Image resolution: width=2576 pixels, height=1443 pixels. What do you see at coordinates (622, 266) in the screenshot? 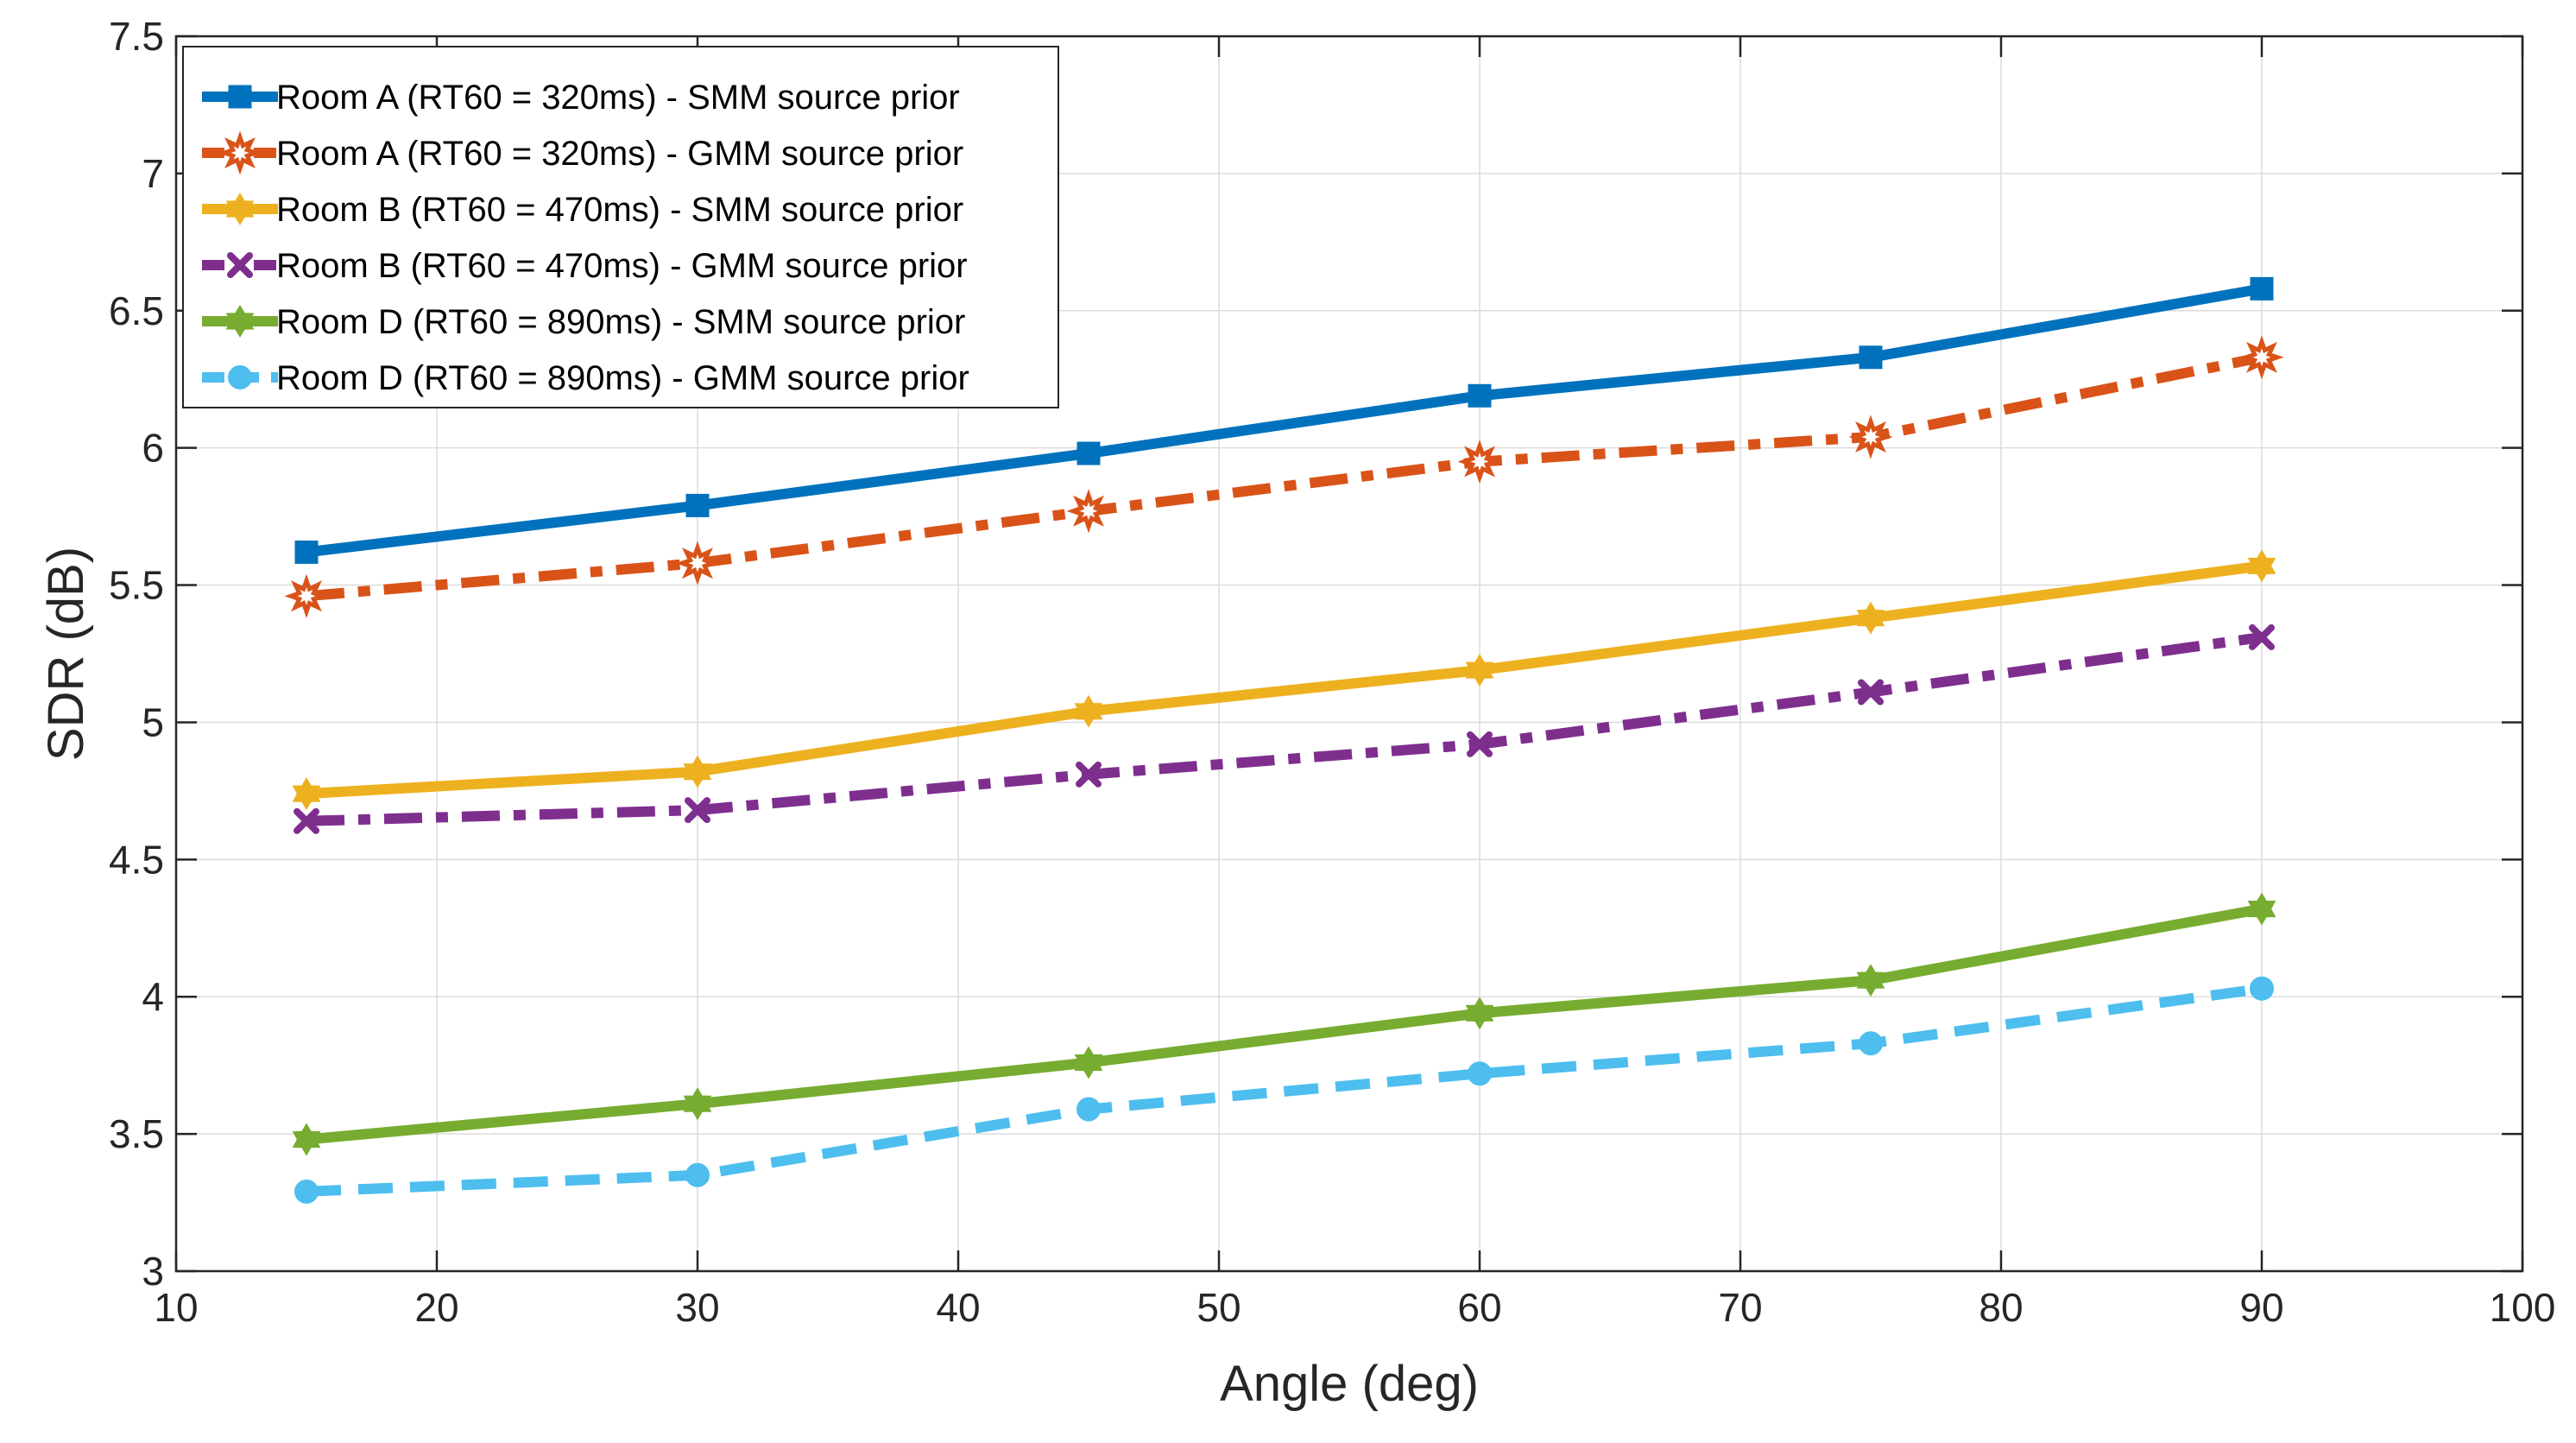
I see `legend-label: Room B (RT60 = 470ms) - GMM source prior` at bounding box center [622, 266].